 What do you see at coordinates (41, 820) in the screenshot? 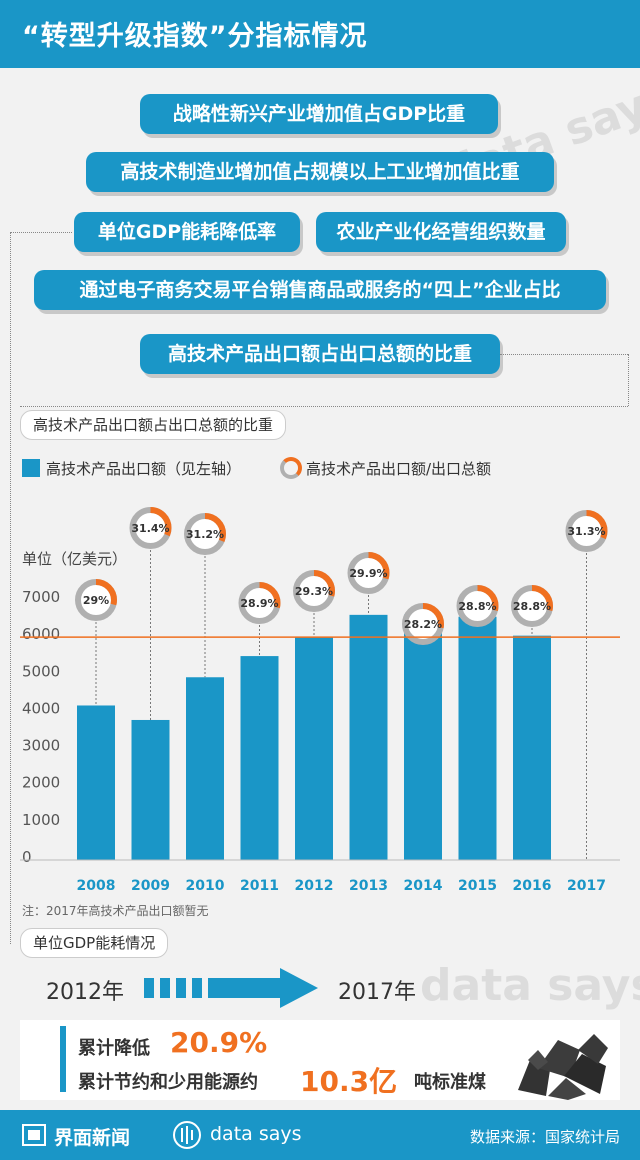
I see `y-tick-label: 1000` at bounding box center [41, 820].